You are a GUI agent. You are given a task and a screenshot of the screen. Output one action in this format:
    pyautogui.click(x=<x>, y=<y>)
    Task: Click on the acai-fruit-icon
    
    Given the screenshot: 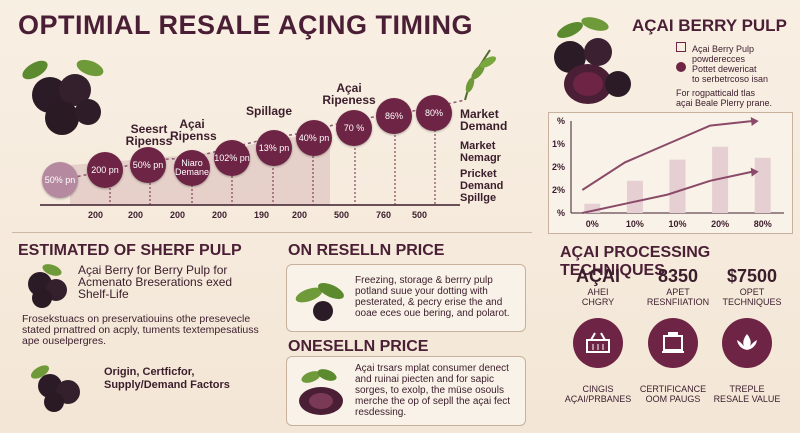 What is the action you would take?
    pyautogui.click(x=592, y=60)
    